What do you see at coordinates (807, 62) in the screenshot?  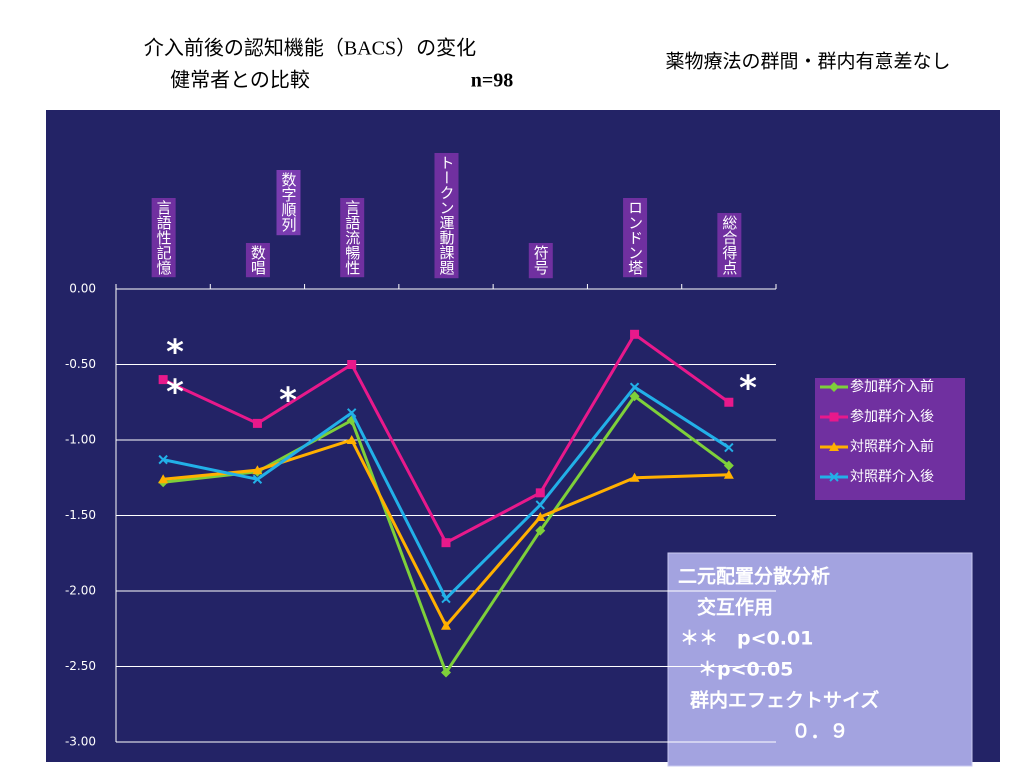 I see `note: 薬物療法の群間・群内有意差なし` at bounding box center [807, 62].